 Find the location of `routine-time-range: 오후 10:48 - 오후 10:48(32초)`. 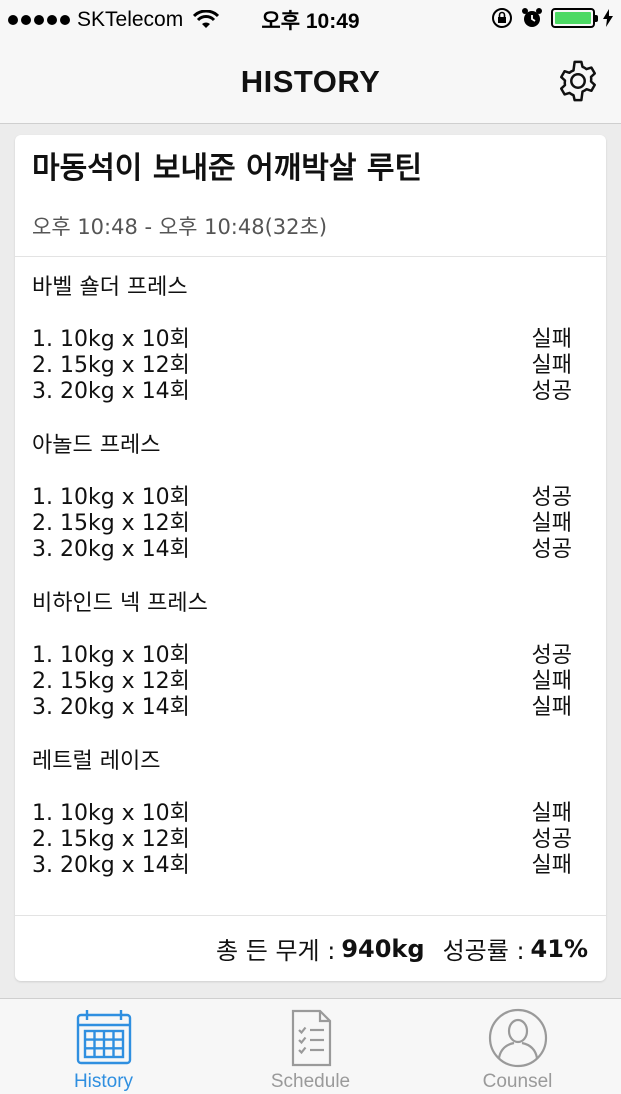

routine-time-range: 오후 10:48 - 오후 10:48(32초) is located at coordinates (180, 227).